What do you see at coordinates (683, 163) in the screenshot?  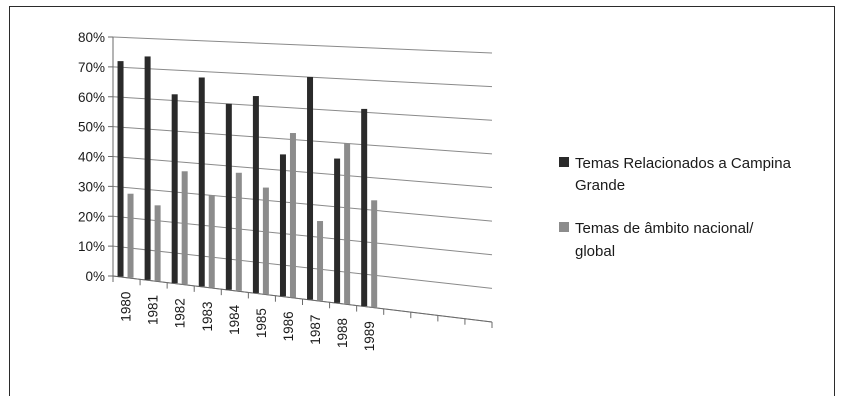 I see `legend-label-series-1-line-1: Temas Relacionados a Campina` at bounding box center [683, 163].